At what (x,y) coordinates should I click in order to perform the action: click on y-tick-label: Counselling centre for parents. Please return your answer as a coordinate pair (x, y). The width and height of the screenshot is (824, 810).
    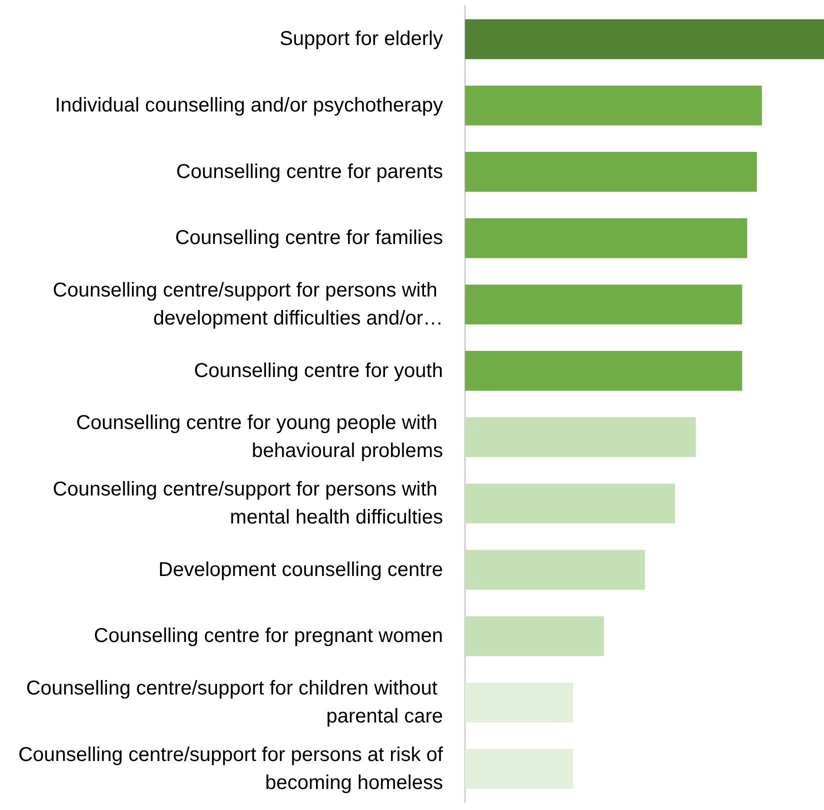
    Looking at the image, I should click on (309, 171).